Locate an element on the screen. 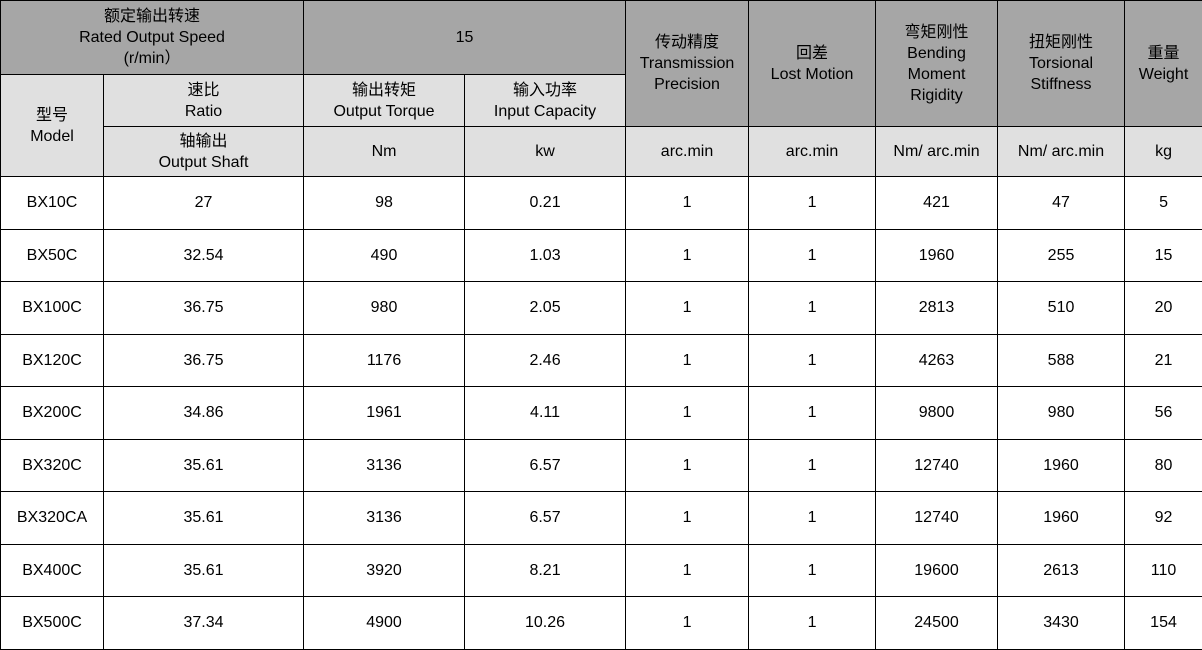 This screenshot has width=1202, height=650. cell-input-capacity: 2.05 is located at coordinates (545, 308).